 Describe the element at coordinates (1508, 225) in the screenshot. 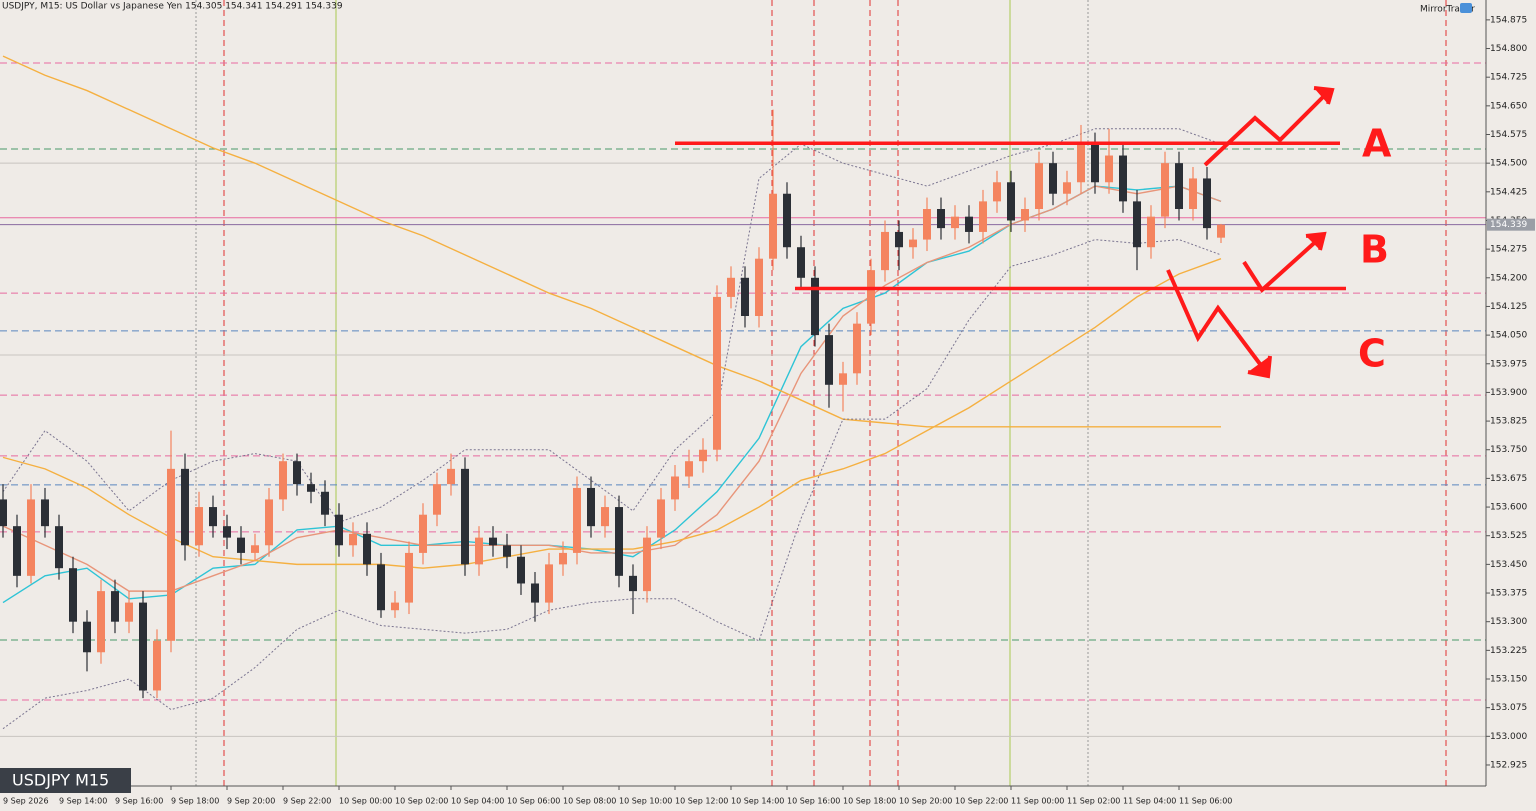

I see `price-tag: 154.339` at that location.